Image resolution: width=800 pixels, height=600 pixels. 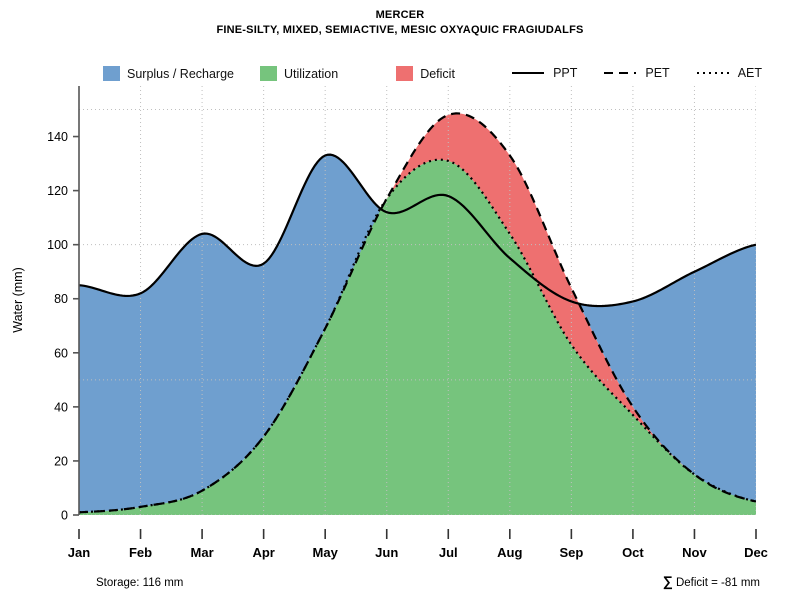 I want to click on x-tick-label: Feb, so click(x=140, y=552).